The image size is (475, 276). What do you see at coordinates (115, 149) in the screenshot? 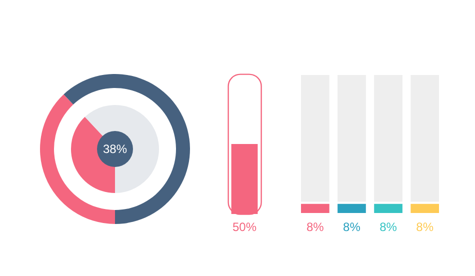
I see `text: 38%` at bounding box center [115, 149].